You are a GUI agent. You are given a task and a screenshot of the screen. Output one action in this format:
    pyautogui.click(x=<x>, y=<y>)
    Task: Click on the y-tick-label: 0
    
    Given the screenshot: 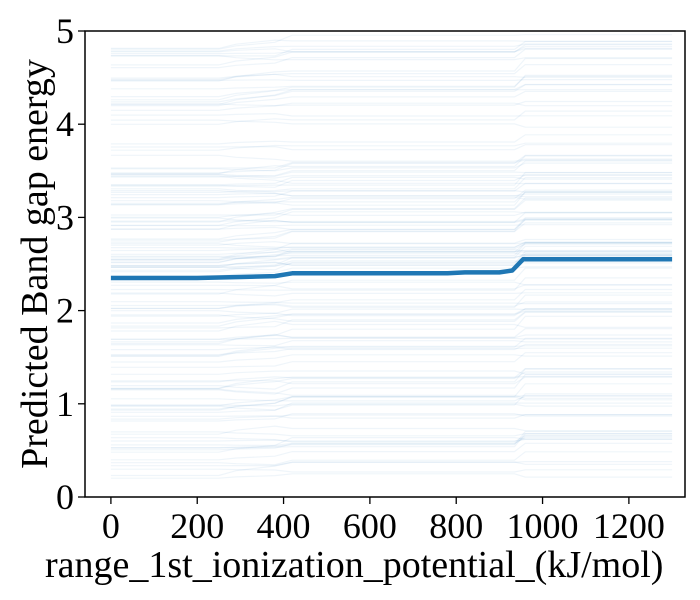 What is the action you would take?
    pyautogui.click(x=65, y=497)
    